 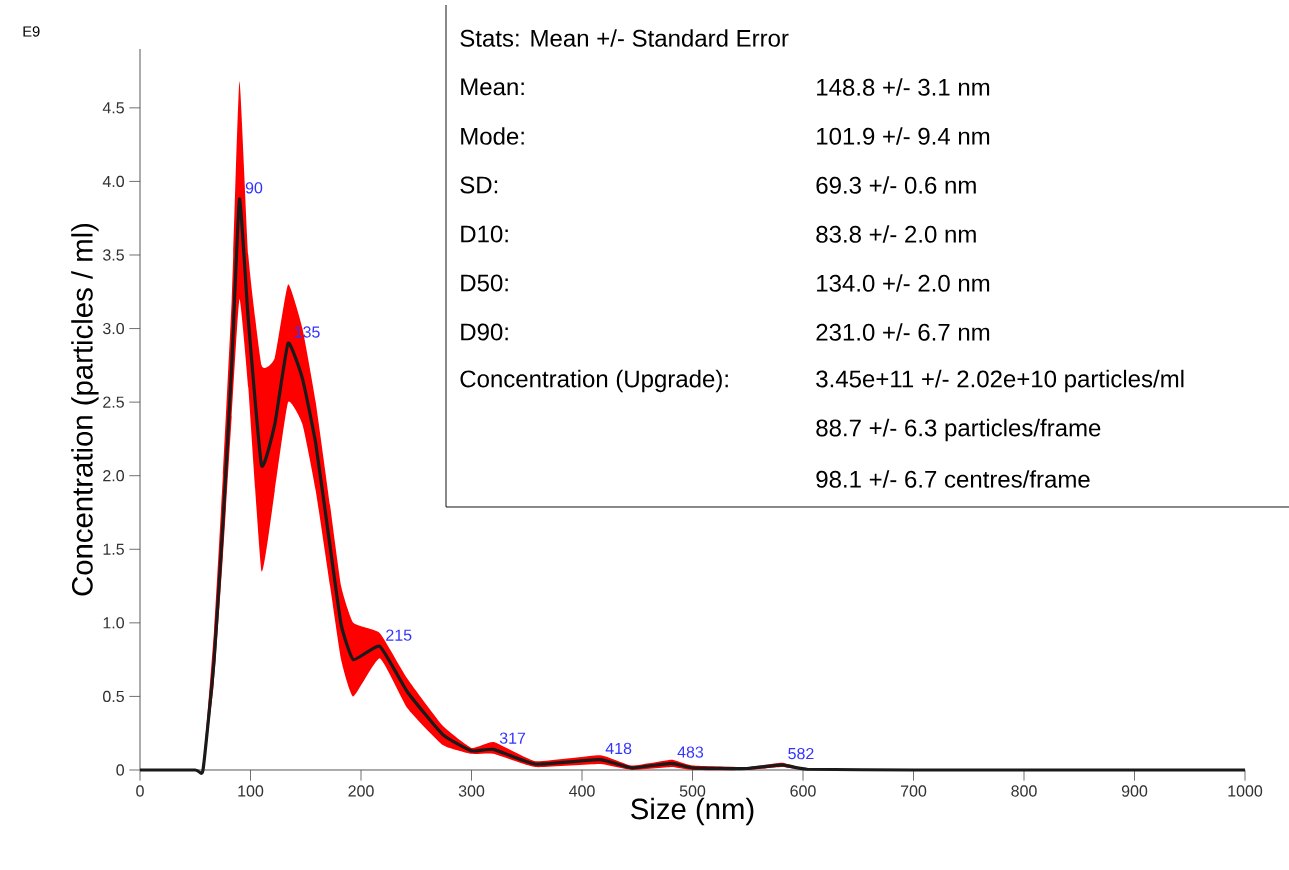 I want to click on x-tick-label: 0, so click(x=140, y=791).